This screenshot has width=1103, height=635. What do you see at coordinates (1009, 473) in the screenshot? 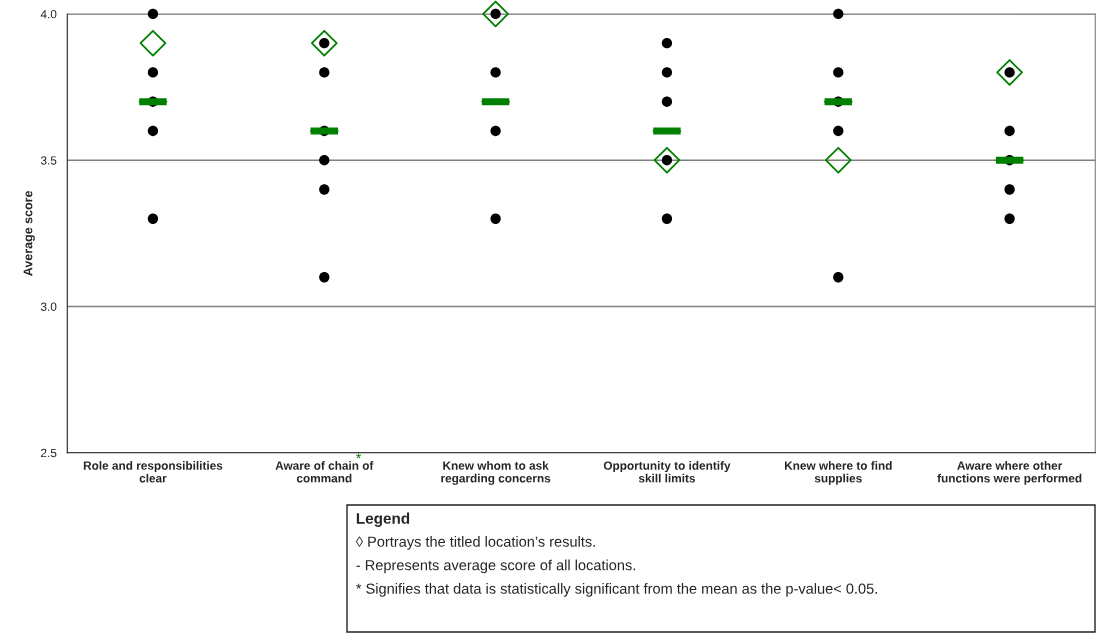
I see `x-tick-label: Aware where other functions were performed` at bounding box center [1009, 473].